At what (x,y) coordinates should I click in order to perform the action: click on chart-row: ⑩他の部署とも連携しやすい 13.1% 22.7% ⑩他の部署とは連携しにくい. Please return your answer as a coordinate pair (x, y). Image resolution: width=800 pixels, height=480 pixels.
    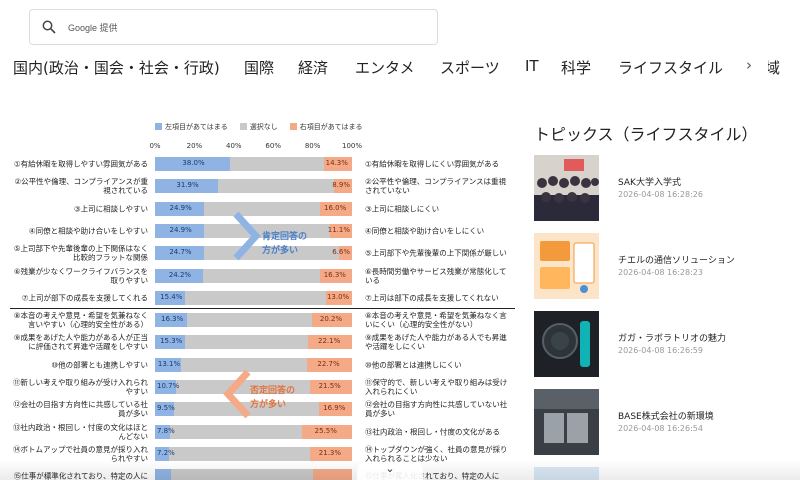
    Looking at the image, I should click on (262, 365).